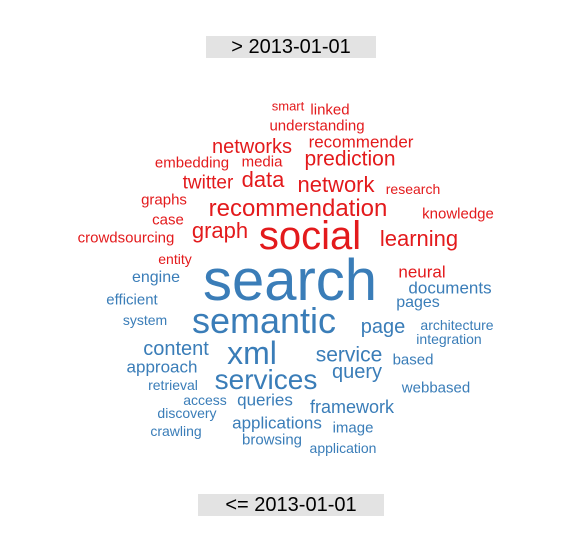 Image resolution: width=583 pixels, height=552 pixels. I want to click on cloud-word-retrieval: retrieval, so click(173, 385).